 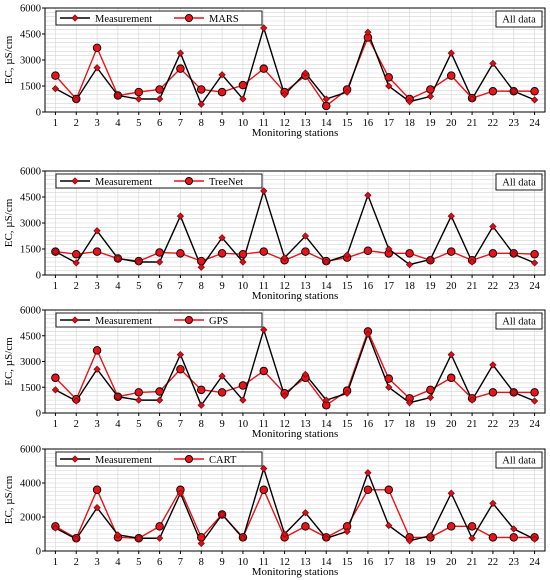 What do you see at coordinates (295, 65) in the screenshot?
I see `series-line-measurement` at bounding box center [295, 65].